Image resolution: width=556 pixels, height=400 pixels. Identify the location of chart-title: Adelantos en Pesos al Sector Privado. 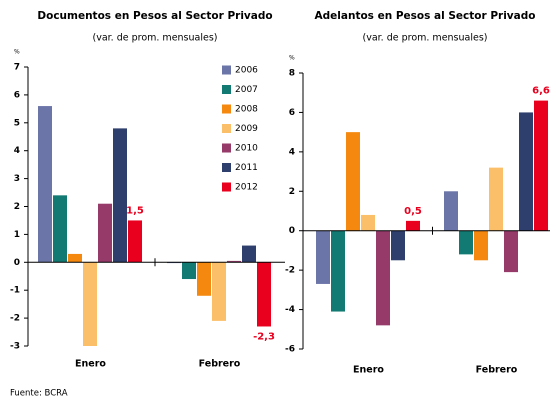
(425, 16).